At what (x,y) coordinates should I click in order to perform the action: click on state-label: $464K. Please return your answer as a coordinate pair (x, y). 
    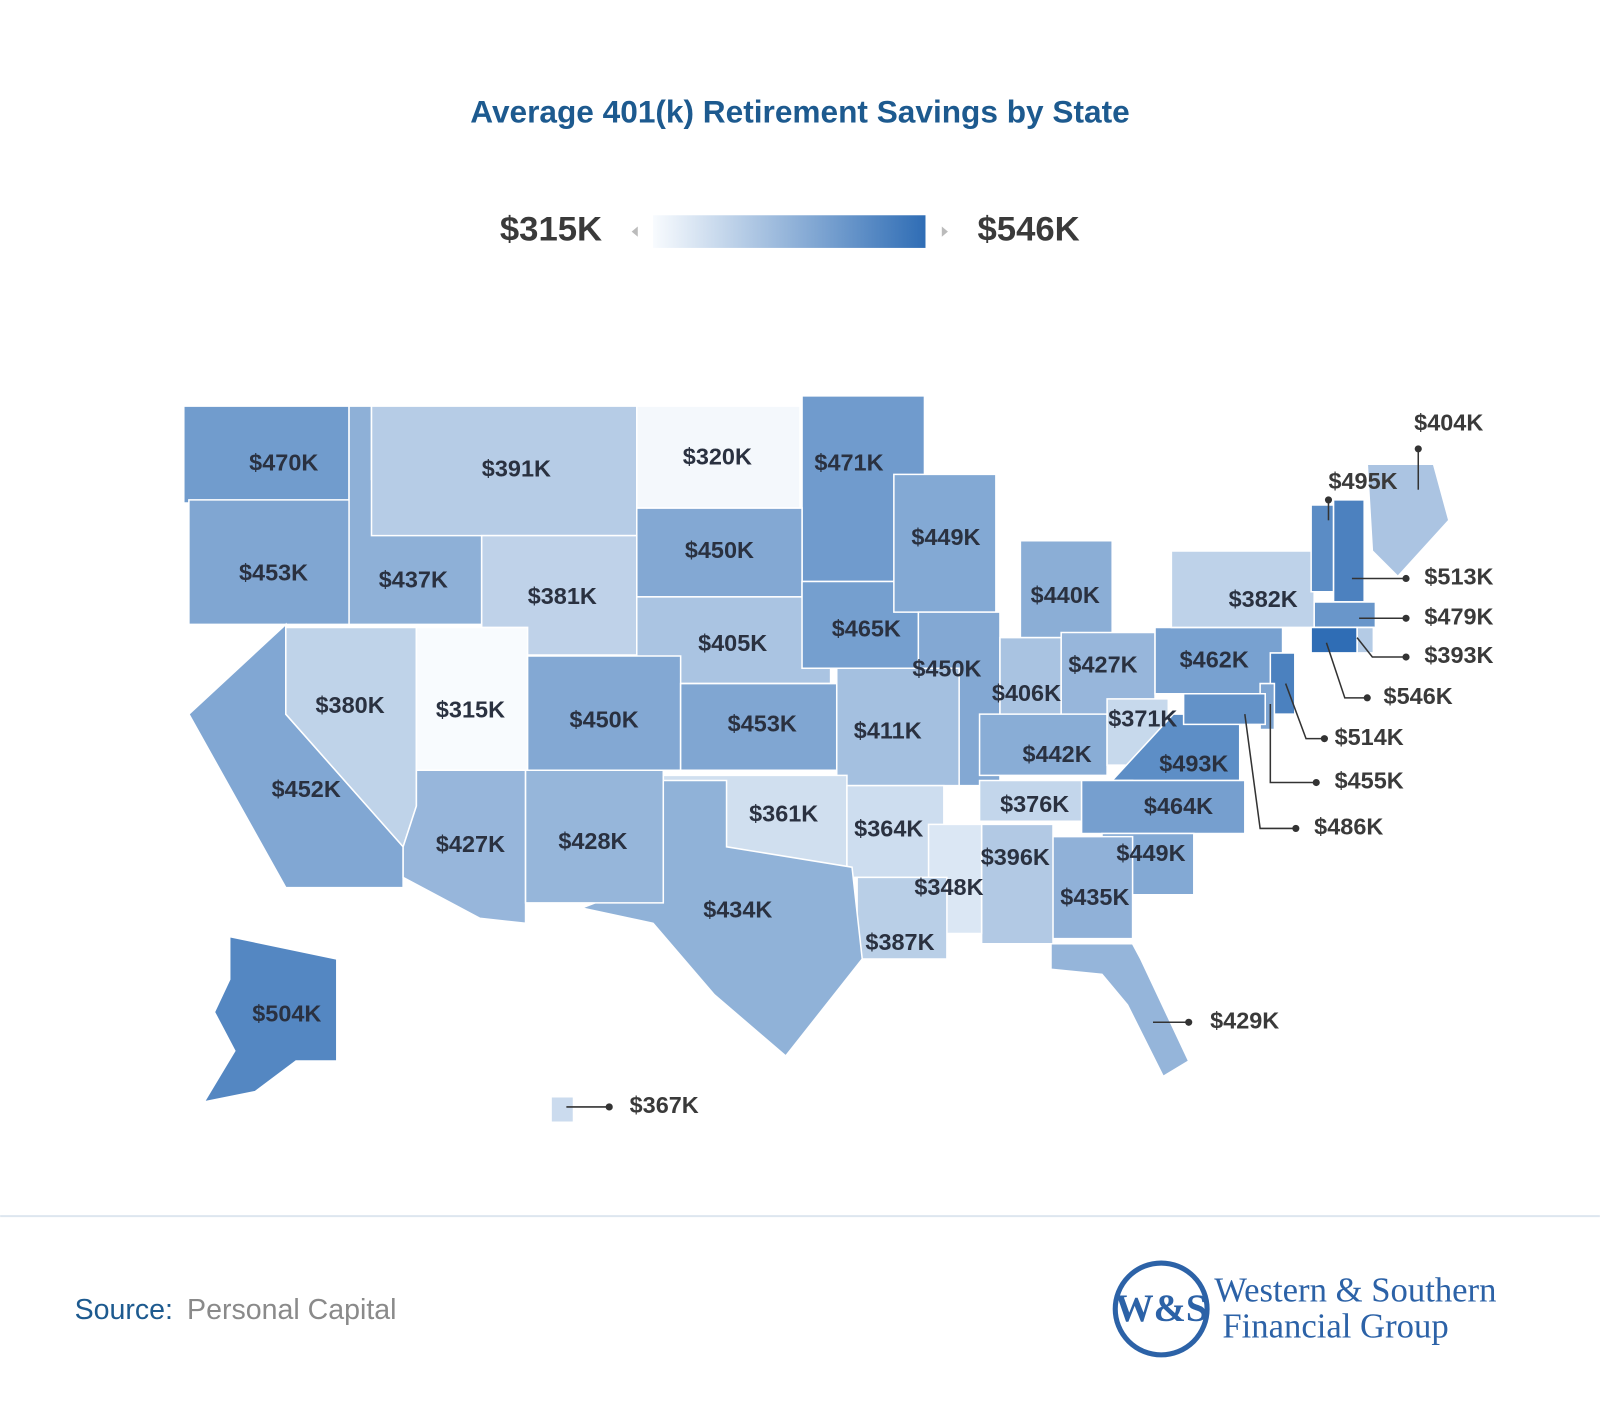
    Looking at the image, I should click on (1178, 806).